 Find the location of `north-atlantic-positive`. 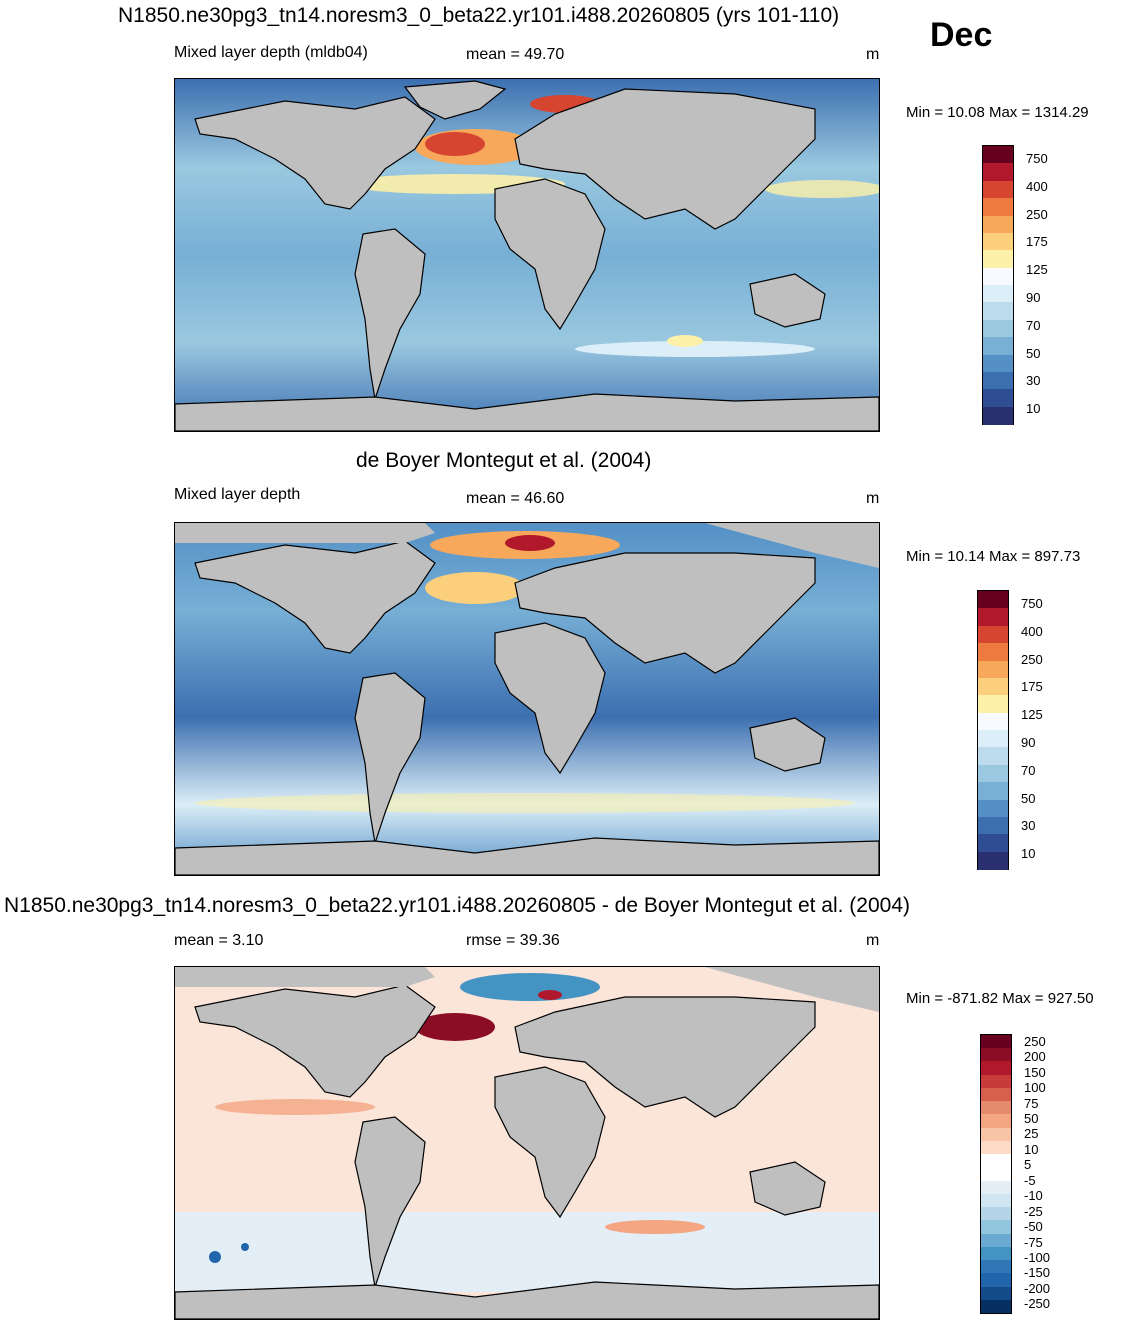

north-atlantic-positive is located at coordinates (455, 1027).